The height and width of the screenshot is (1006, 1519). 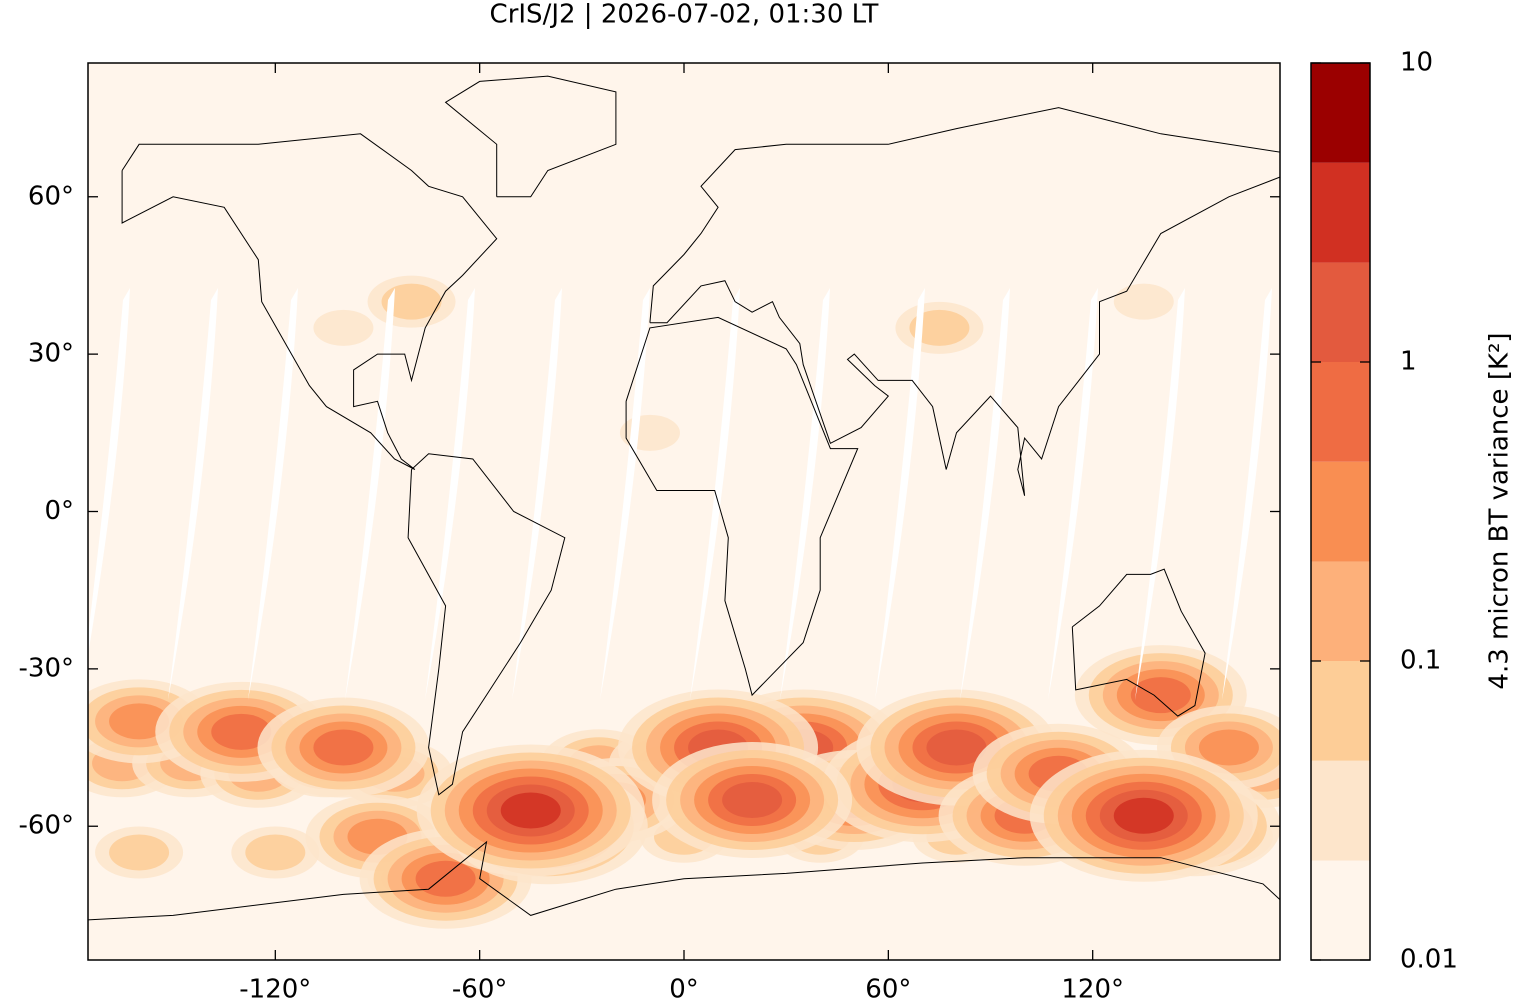 I want to click on y-tick-label: 30°, so click(x=51, y=354).